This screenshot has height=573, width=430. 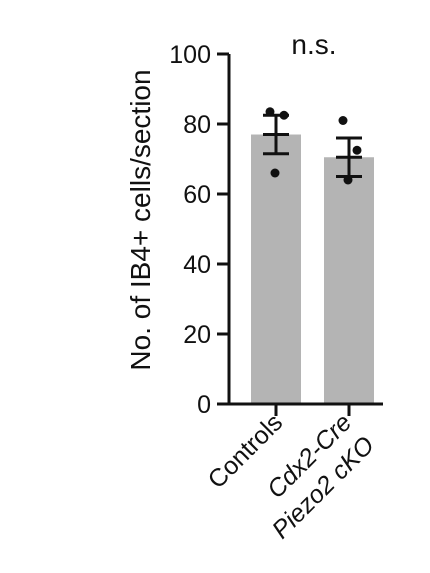 What do you see at coordinates (313, 44) in the screenshot?
I see `significance-annotation: n.s.` at bounding box center [313, 44].